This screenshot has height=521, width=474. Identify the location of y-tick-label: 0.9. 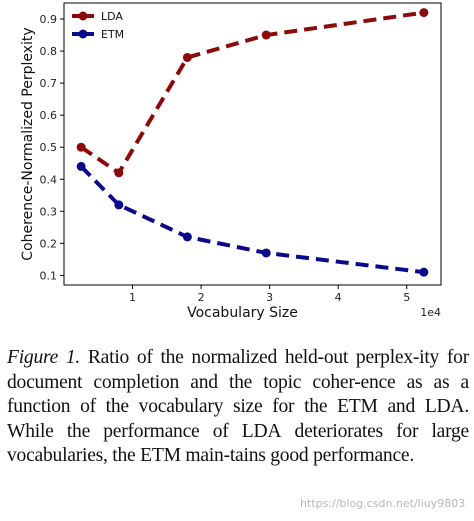
(49, 19).